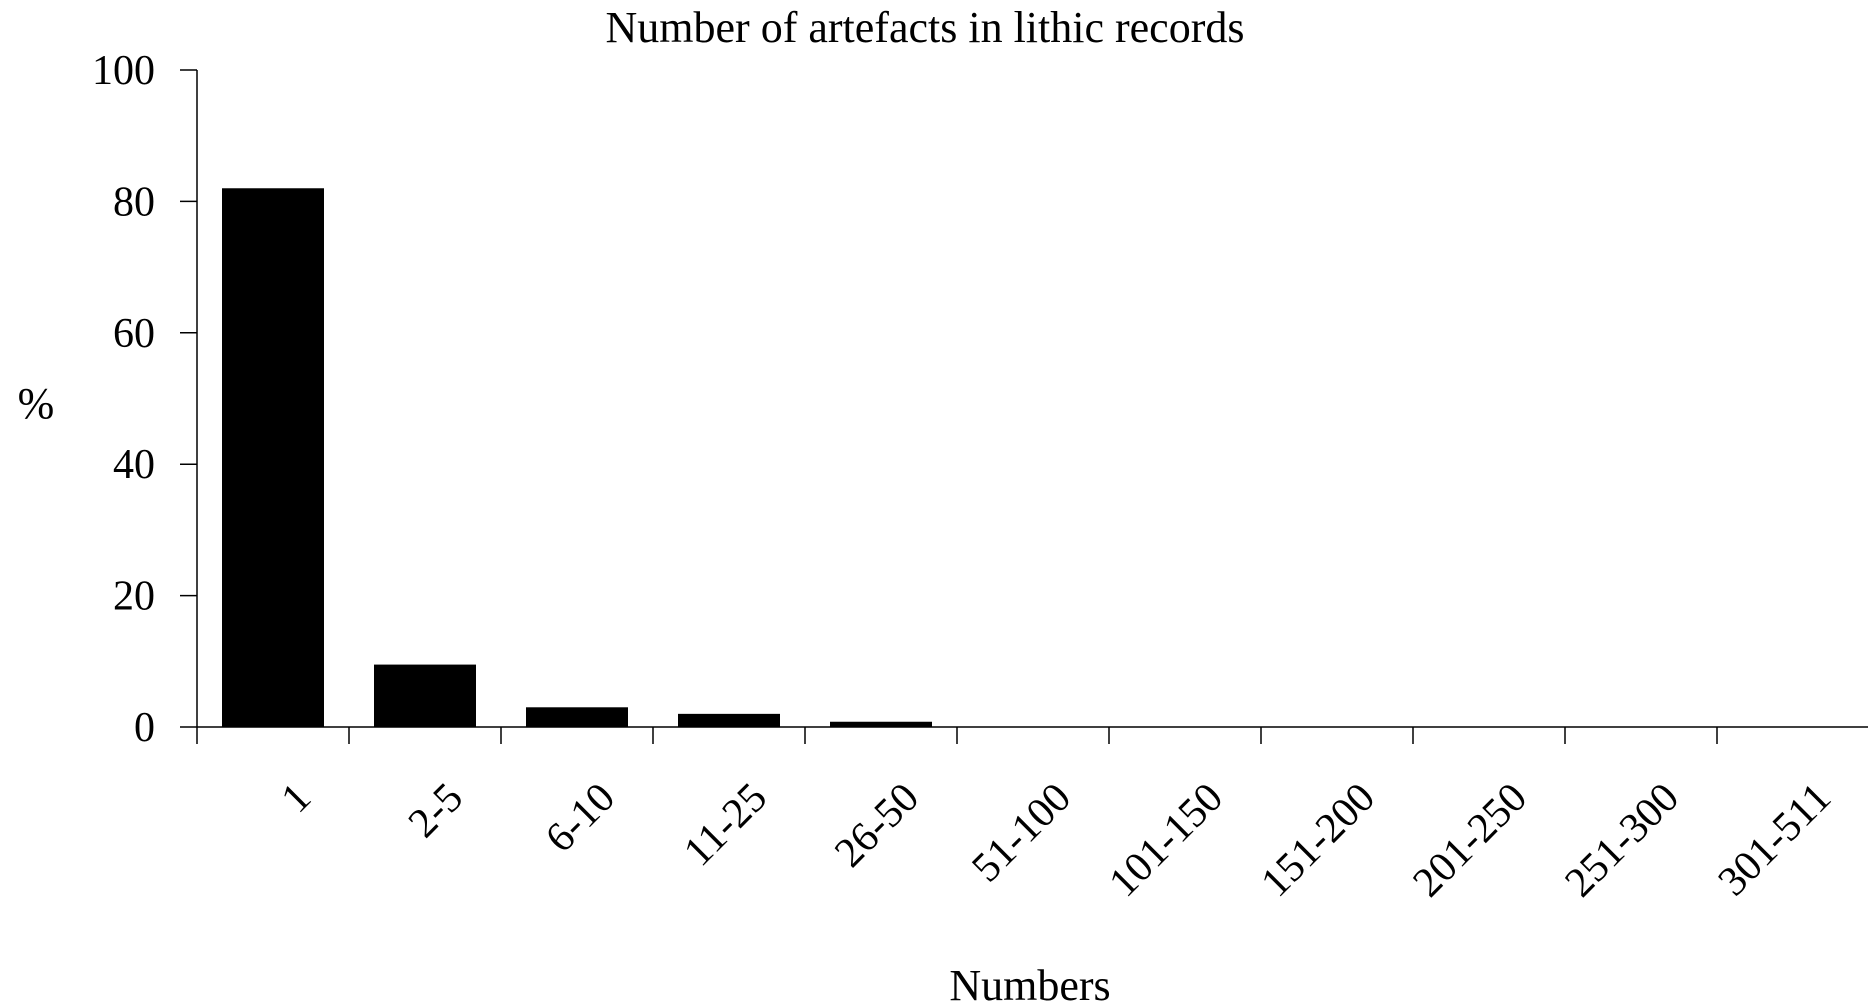  I want to click on y-tick-label: 40, so click(134, 465).